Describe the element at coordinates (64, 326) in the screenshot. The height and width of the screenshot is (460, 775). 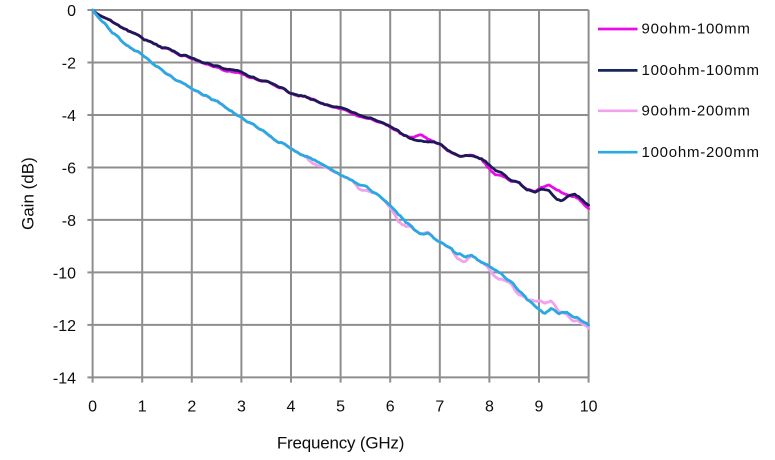
I see `svg-text: -12` at that location.